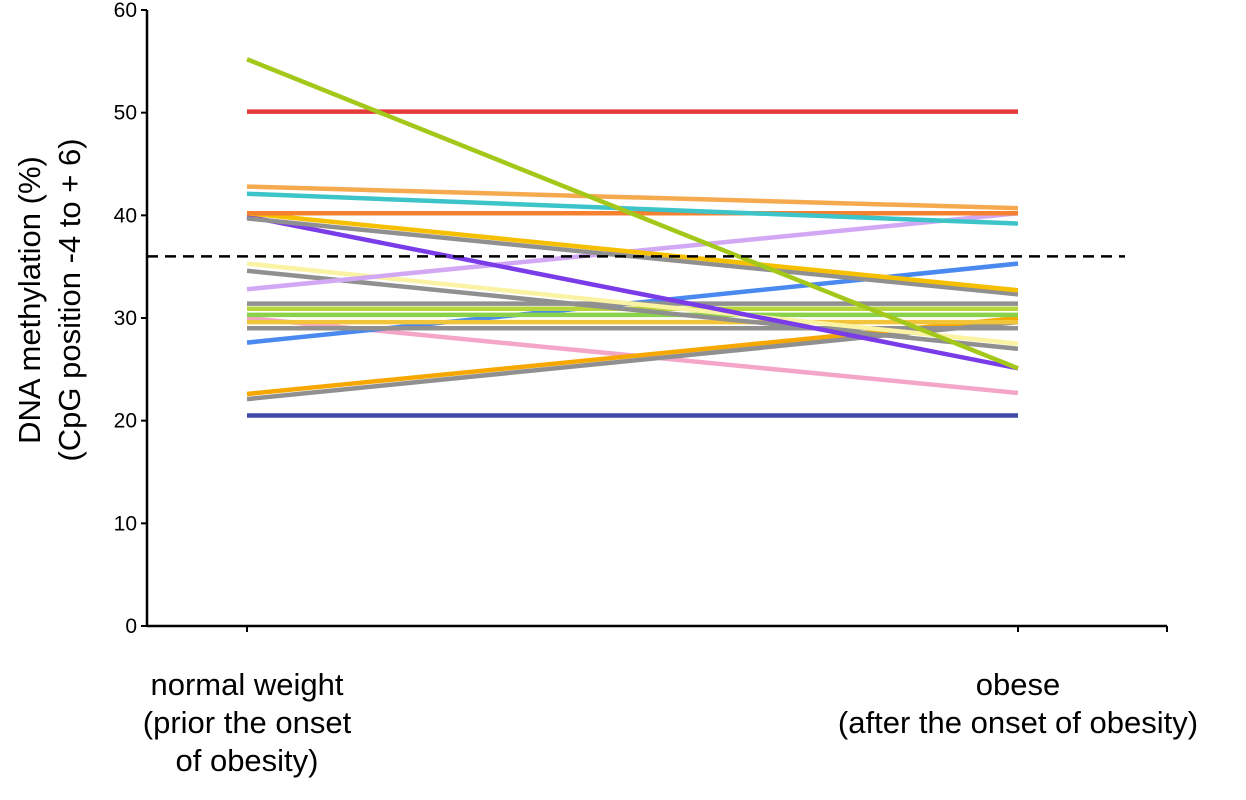 This screenshot has width=1246, height=800. What do you see at coordinates (125, 215) in the screenshot?
I see `y-tick-label: 40` at bounding box center [125, 215].